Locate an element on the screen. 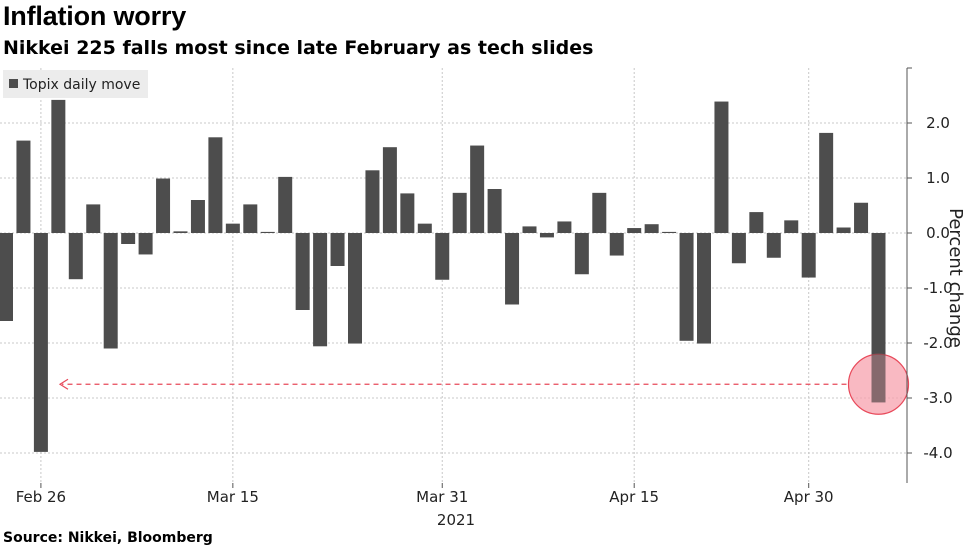 Image resolution: width=977 pixels, height=549 pixels. y-axis-label: Percent change is located at coordinates (955, 278).